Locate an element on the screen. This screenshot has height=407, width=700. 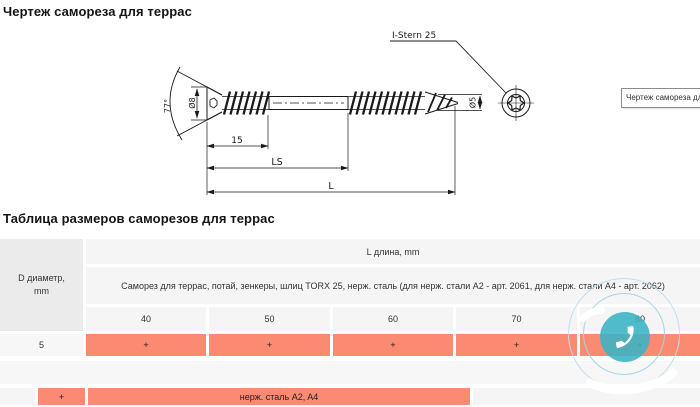
head-diameter-label: Ø8 is located at coordinates (192, 102).